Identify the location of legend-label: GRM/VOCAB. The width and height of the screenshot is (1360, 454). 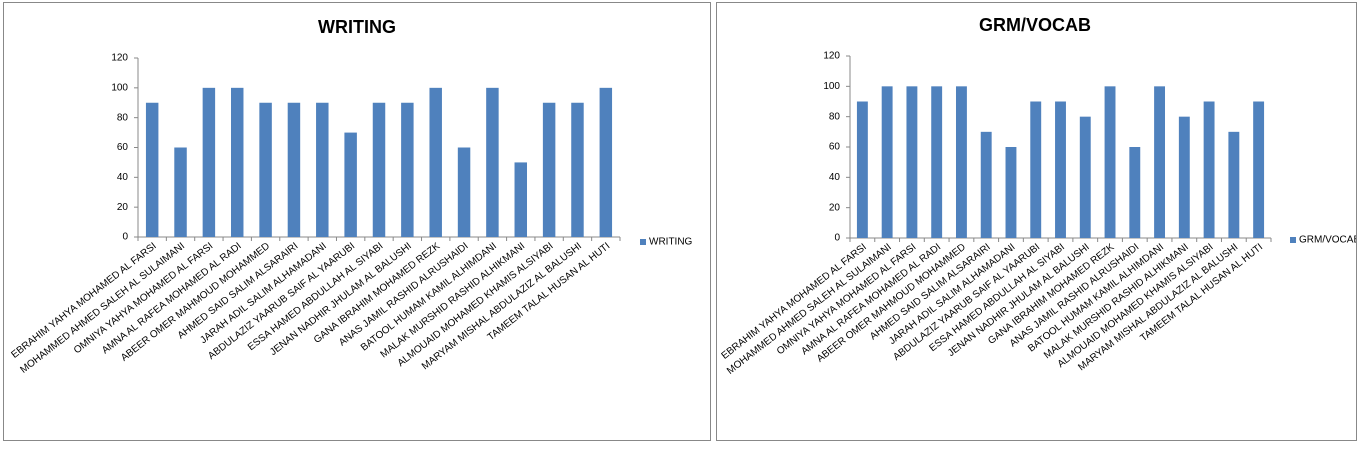
(1329, 240).